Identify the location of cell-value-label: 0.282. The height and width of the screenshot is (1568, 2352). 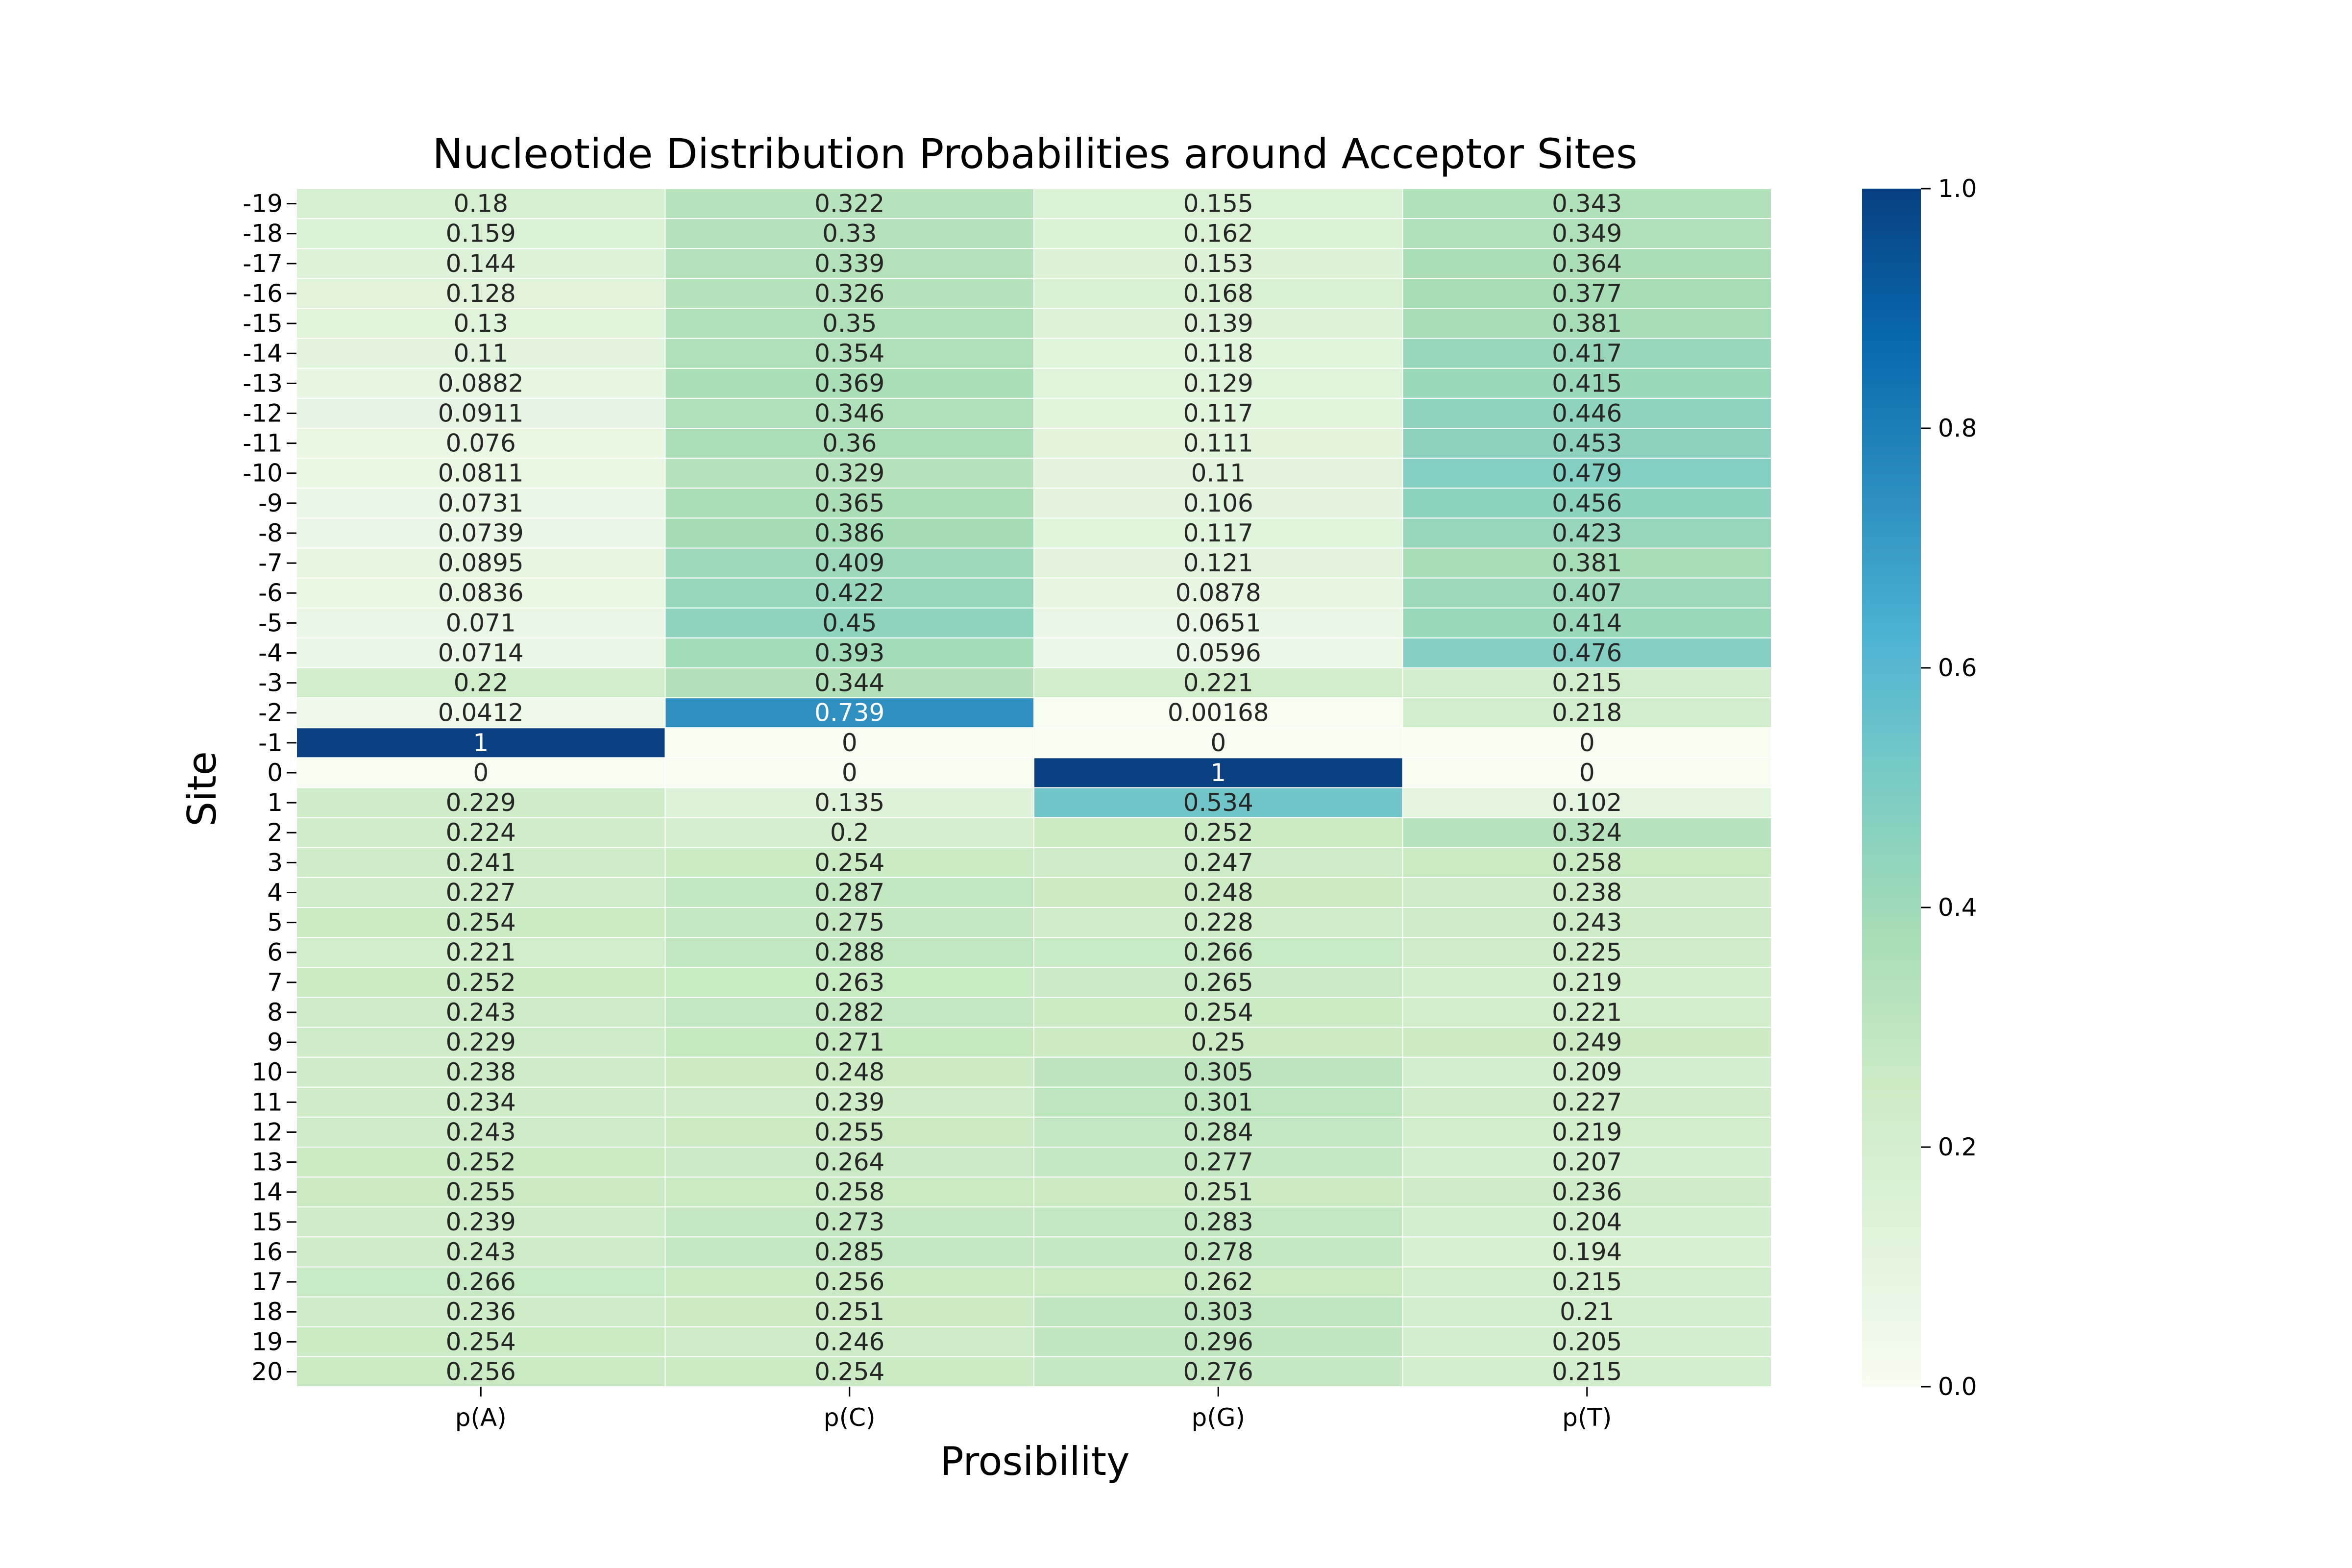
(849, 1012).